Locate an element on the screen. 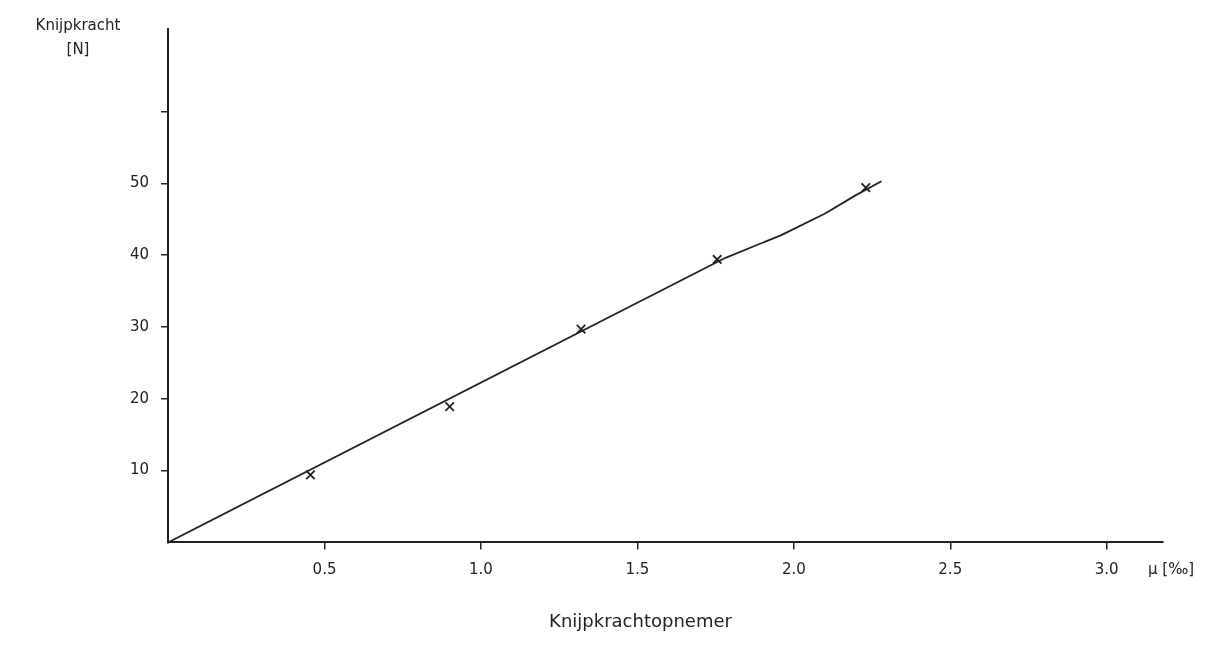  y-tick-label: 40 is located at coordinates (139, 254).